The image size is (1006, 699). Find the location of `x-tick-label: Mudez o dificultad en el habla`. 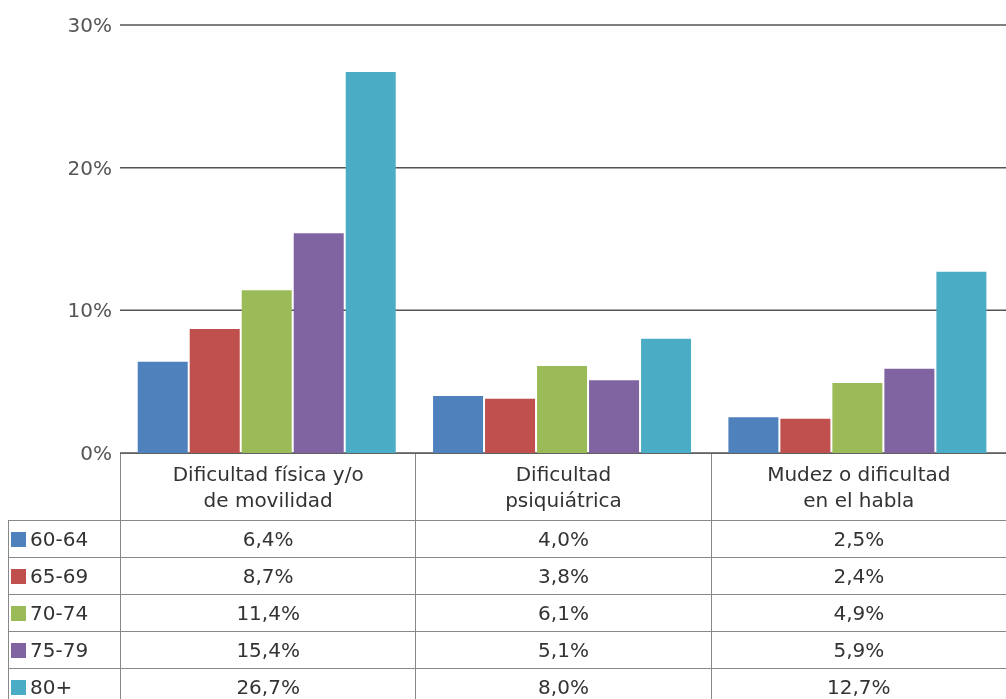

x-tick-label: Mudez o dificultad en el habla is located at coordinates (858, 487).